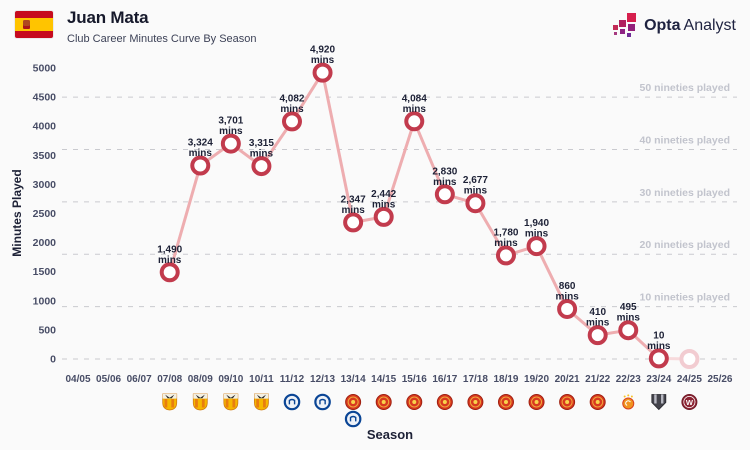 The height and width of the screenshot is (450, 750). Describe the element at coordinates (536, 379) in the screenshot. I see `x-tick-label: 19/20` at that location.